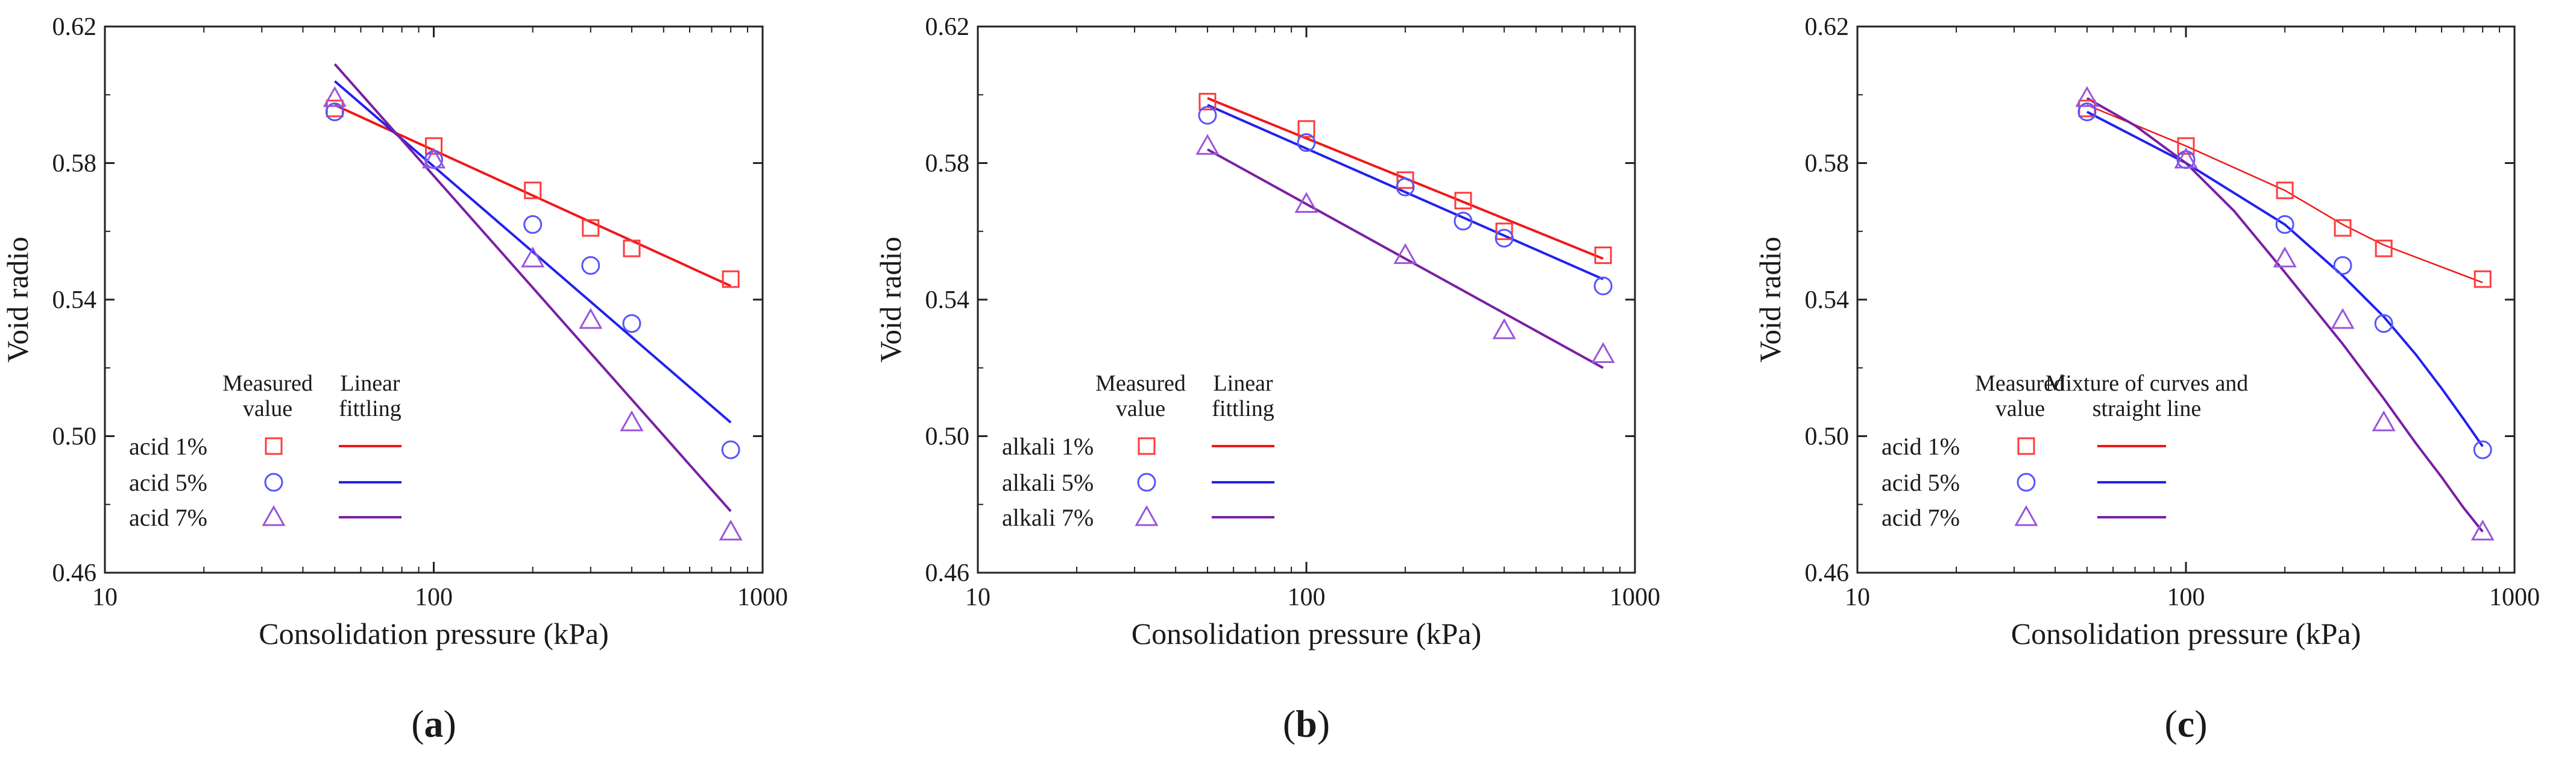 Image resolution: width=2576 pixels, height=762 pixels. I want to click on fit-line-acid-7-, so click(532, 287).